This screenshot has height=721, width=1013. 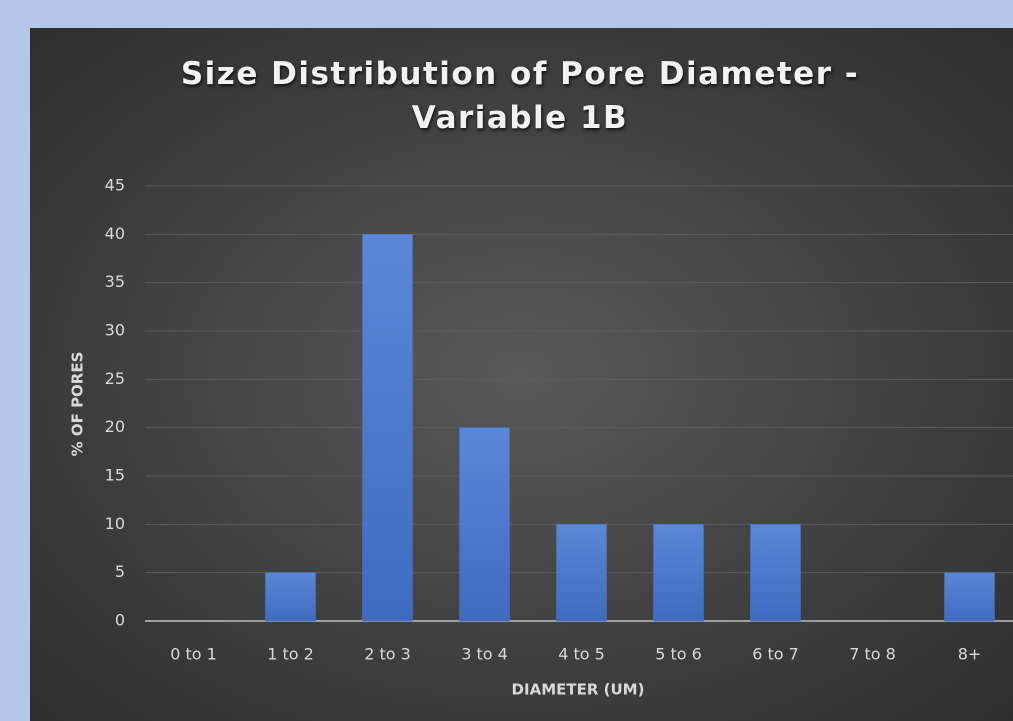 I want to click on y-tick-label: 45, so click(x=115, y=185).